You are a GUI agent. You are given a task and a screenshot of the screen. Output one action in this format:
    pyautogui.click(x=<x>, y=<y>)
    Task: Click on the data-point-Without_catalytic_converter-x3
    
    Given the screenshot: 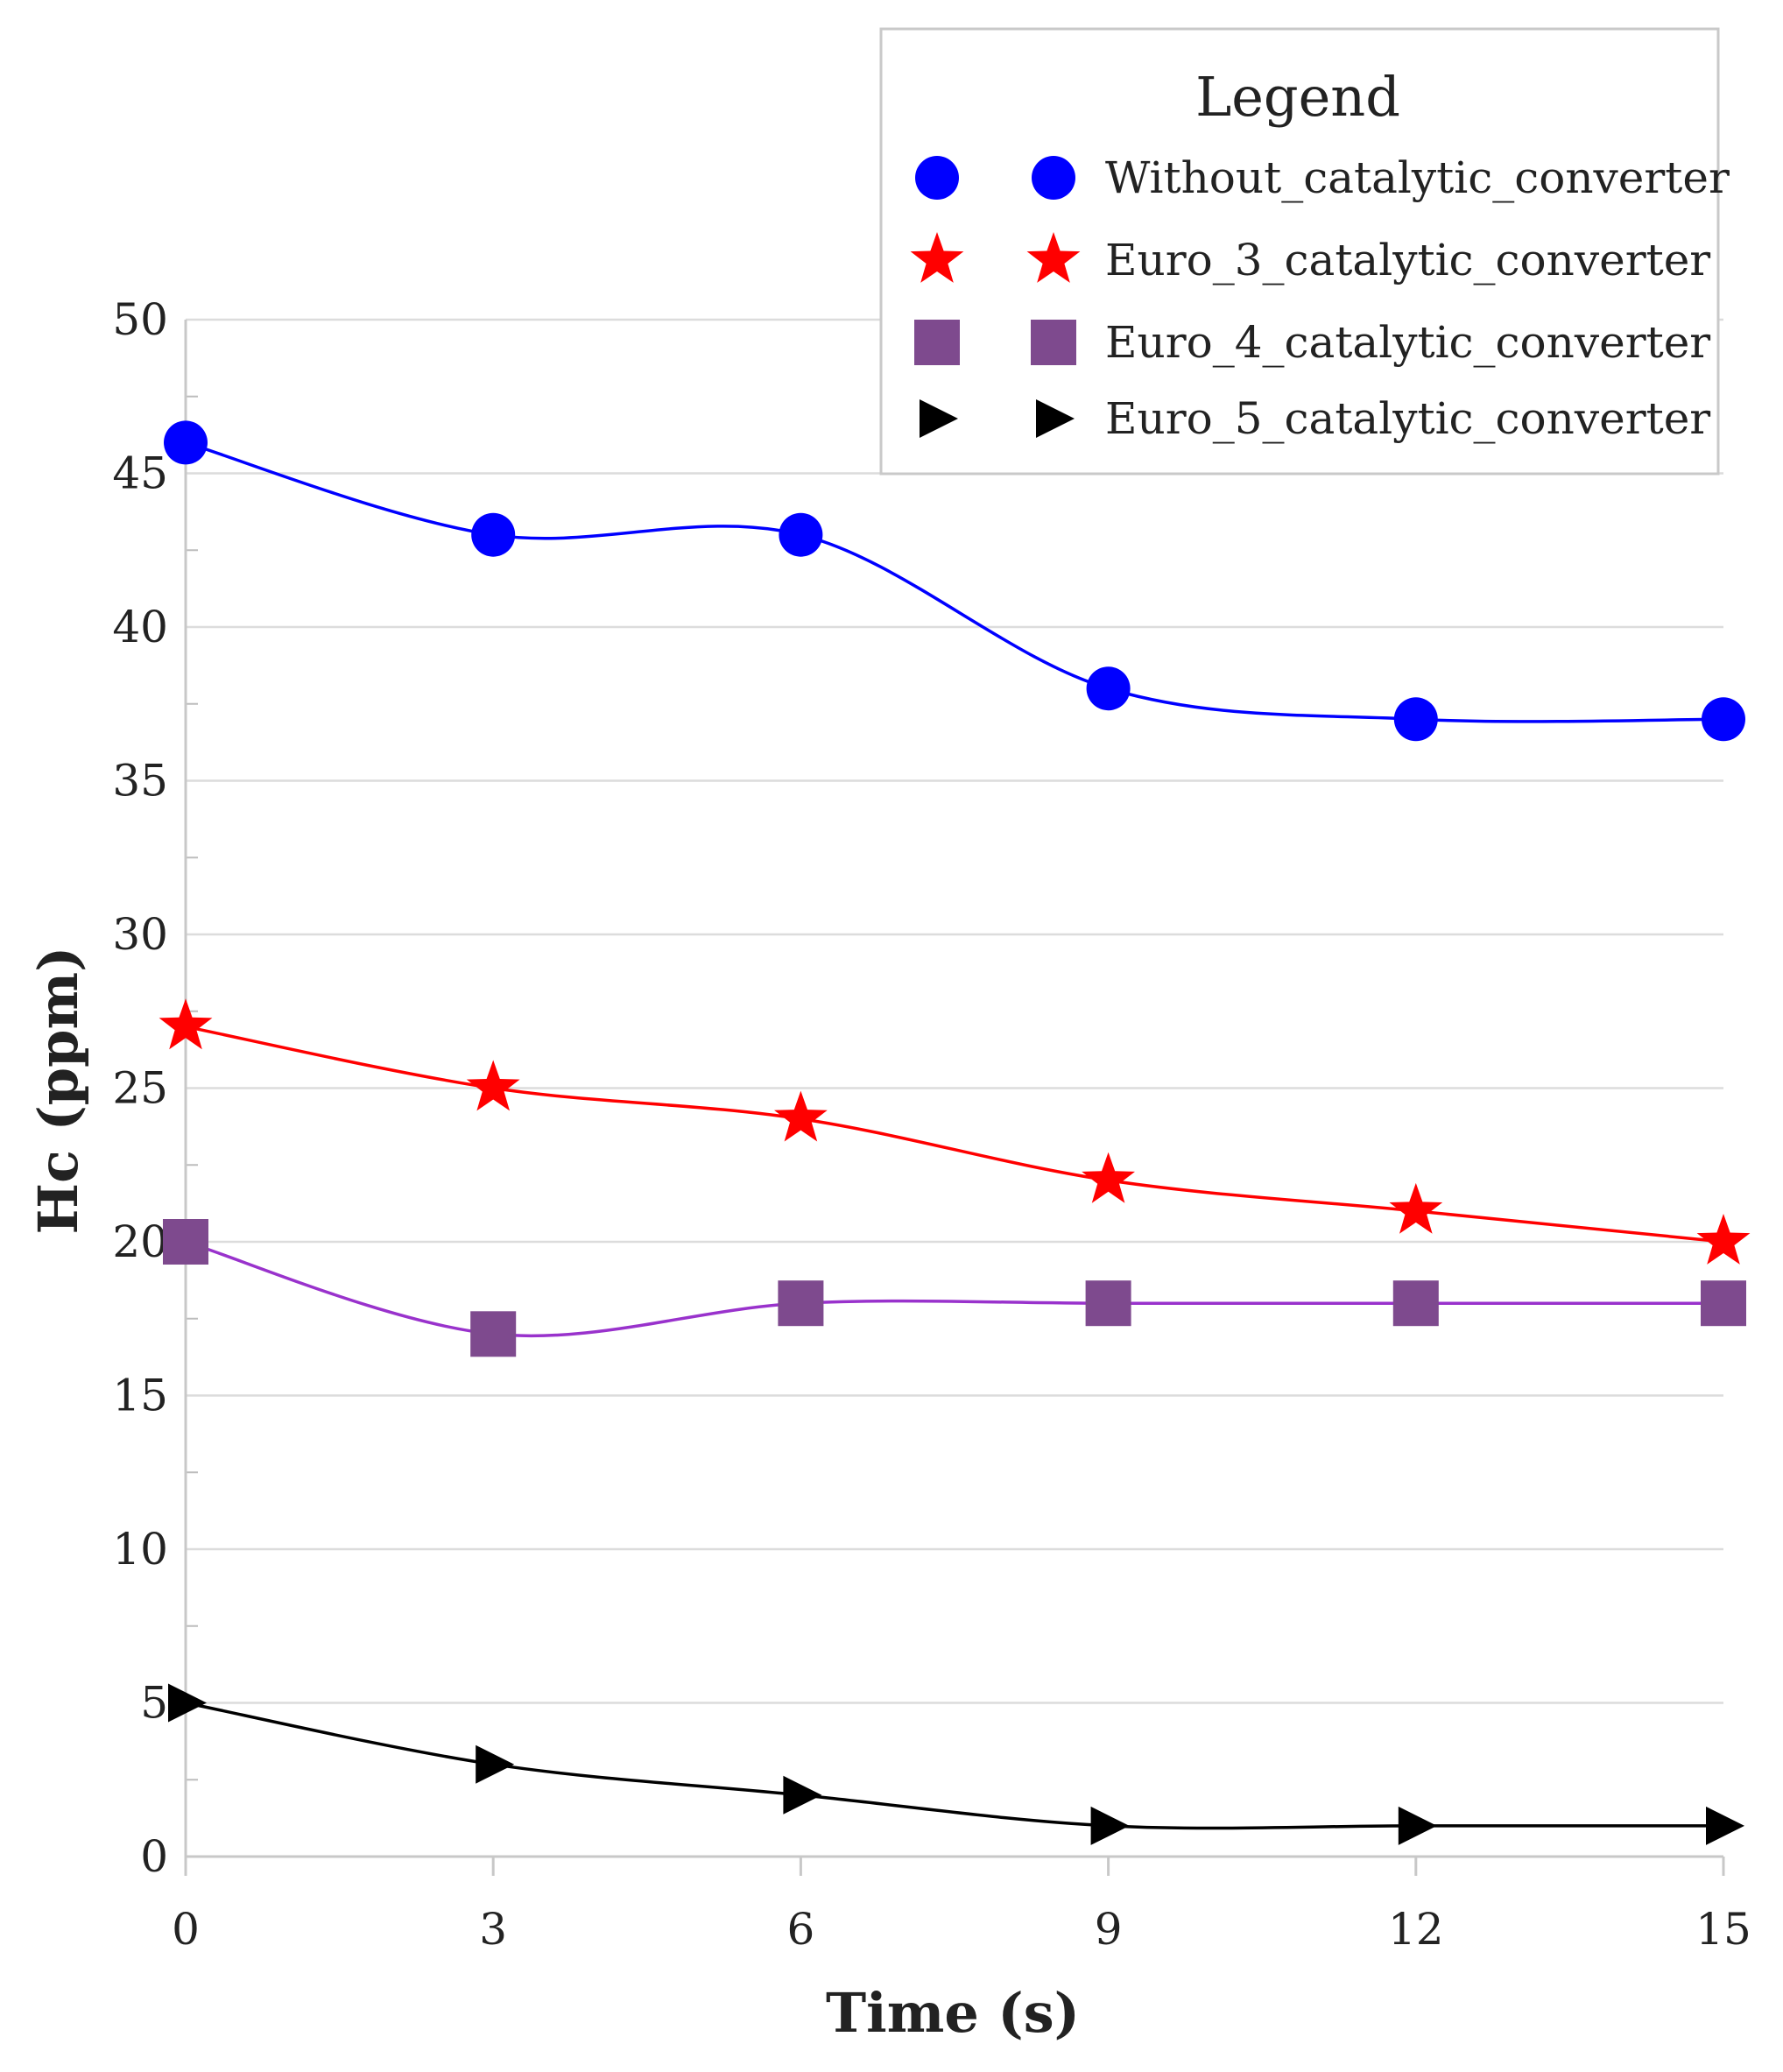 What is the action you would take?
    pyautogui.click(x=493, y=534)
    